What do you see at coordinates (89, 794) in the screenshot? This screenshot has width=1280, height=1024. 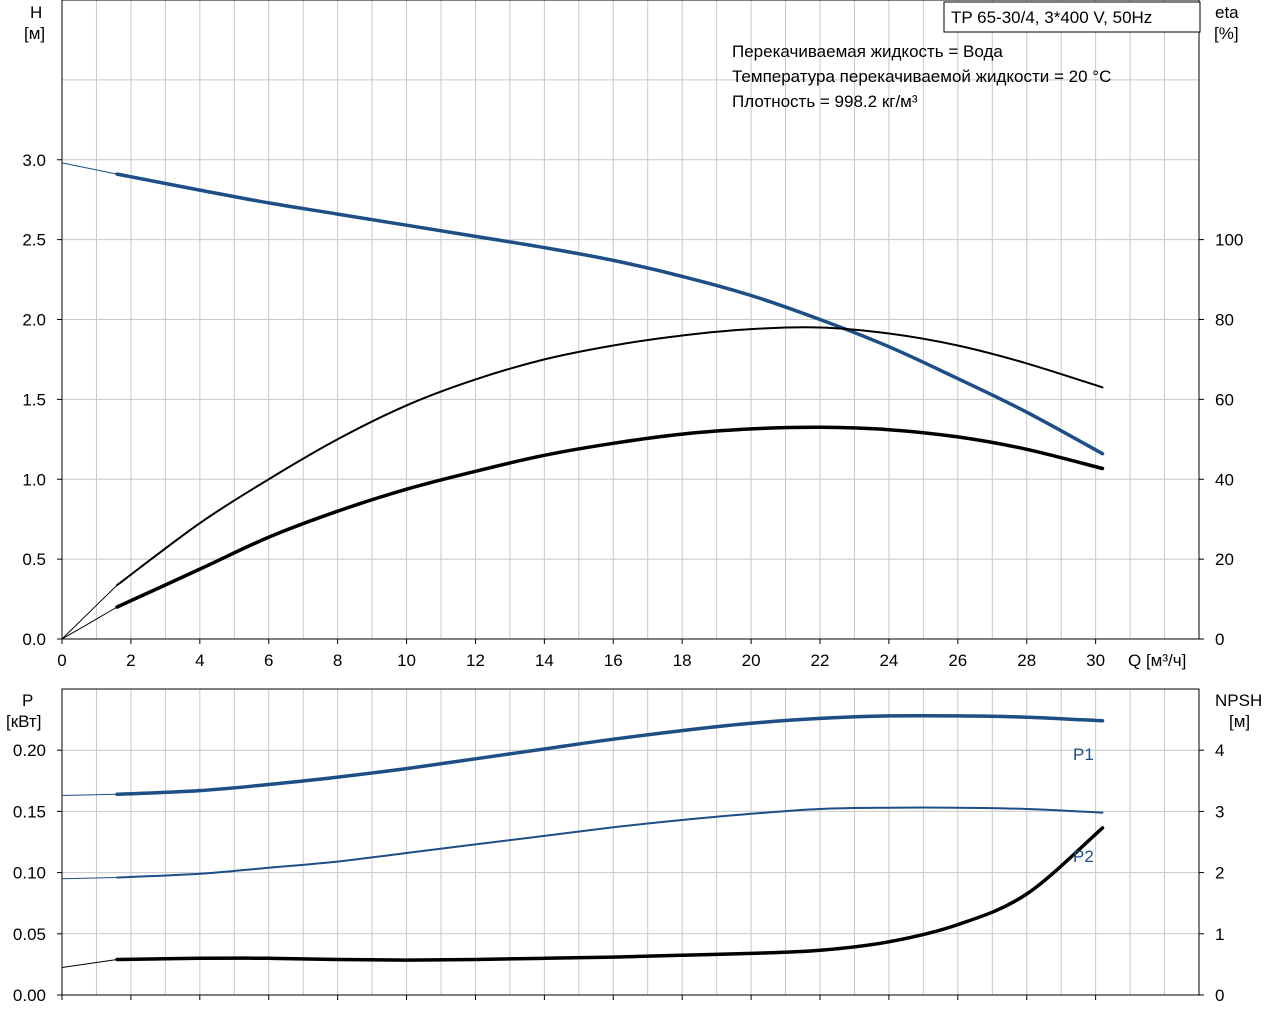 I see `p1-lead-in-line` at bounding box center [89, 794].